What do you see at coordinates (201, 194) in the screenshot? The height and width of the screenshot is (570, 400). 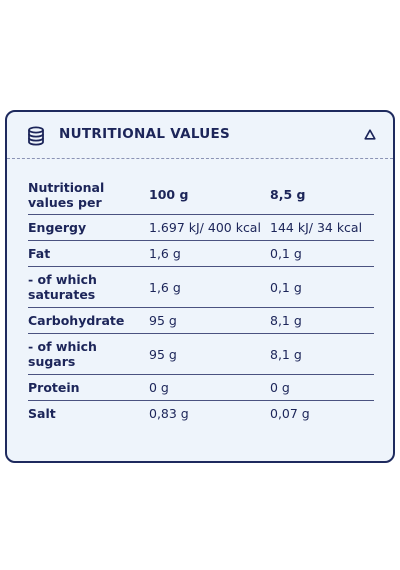 I see `table-row: Nutritional values per 100 g 8,5 g` at bounding box center [201, 194].